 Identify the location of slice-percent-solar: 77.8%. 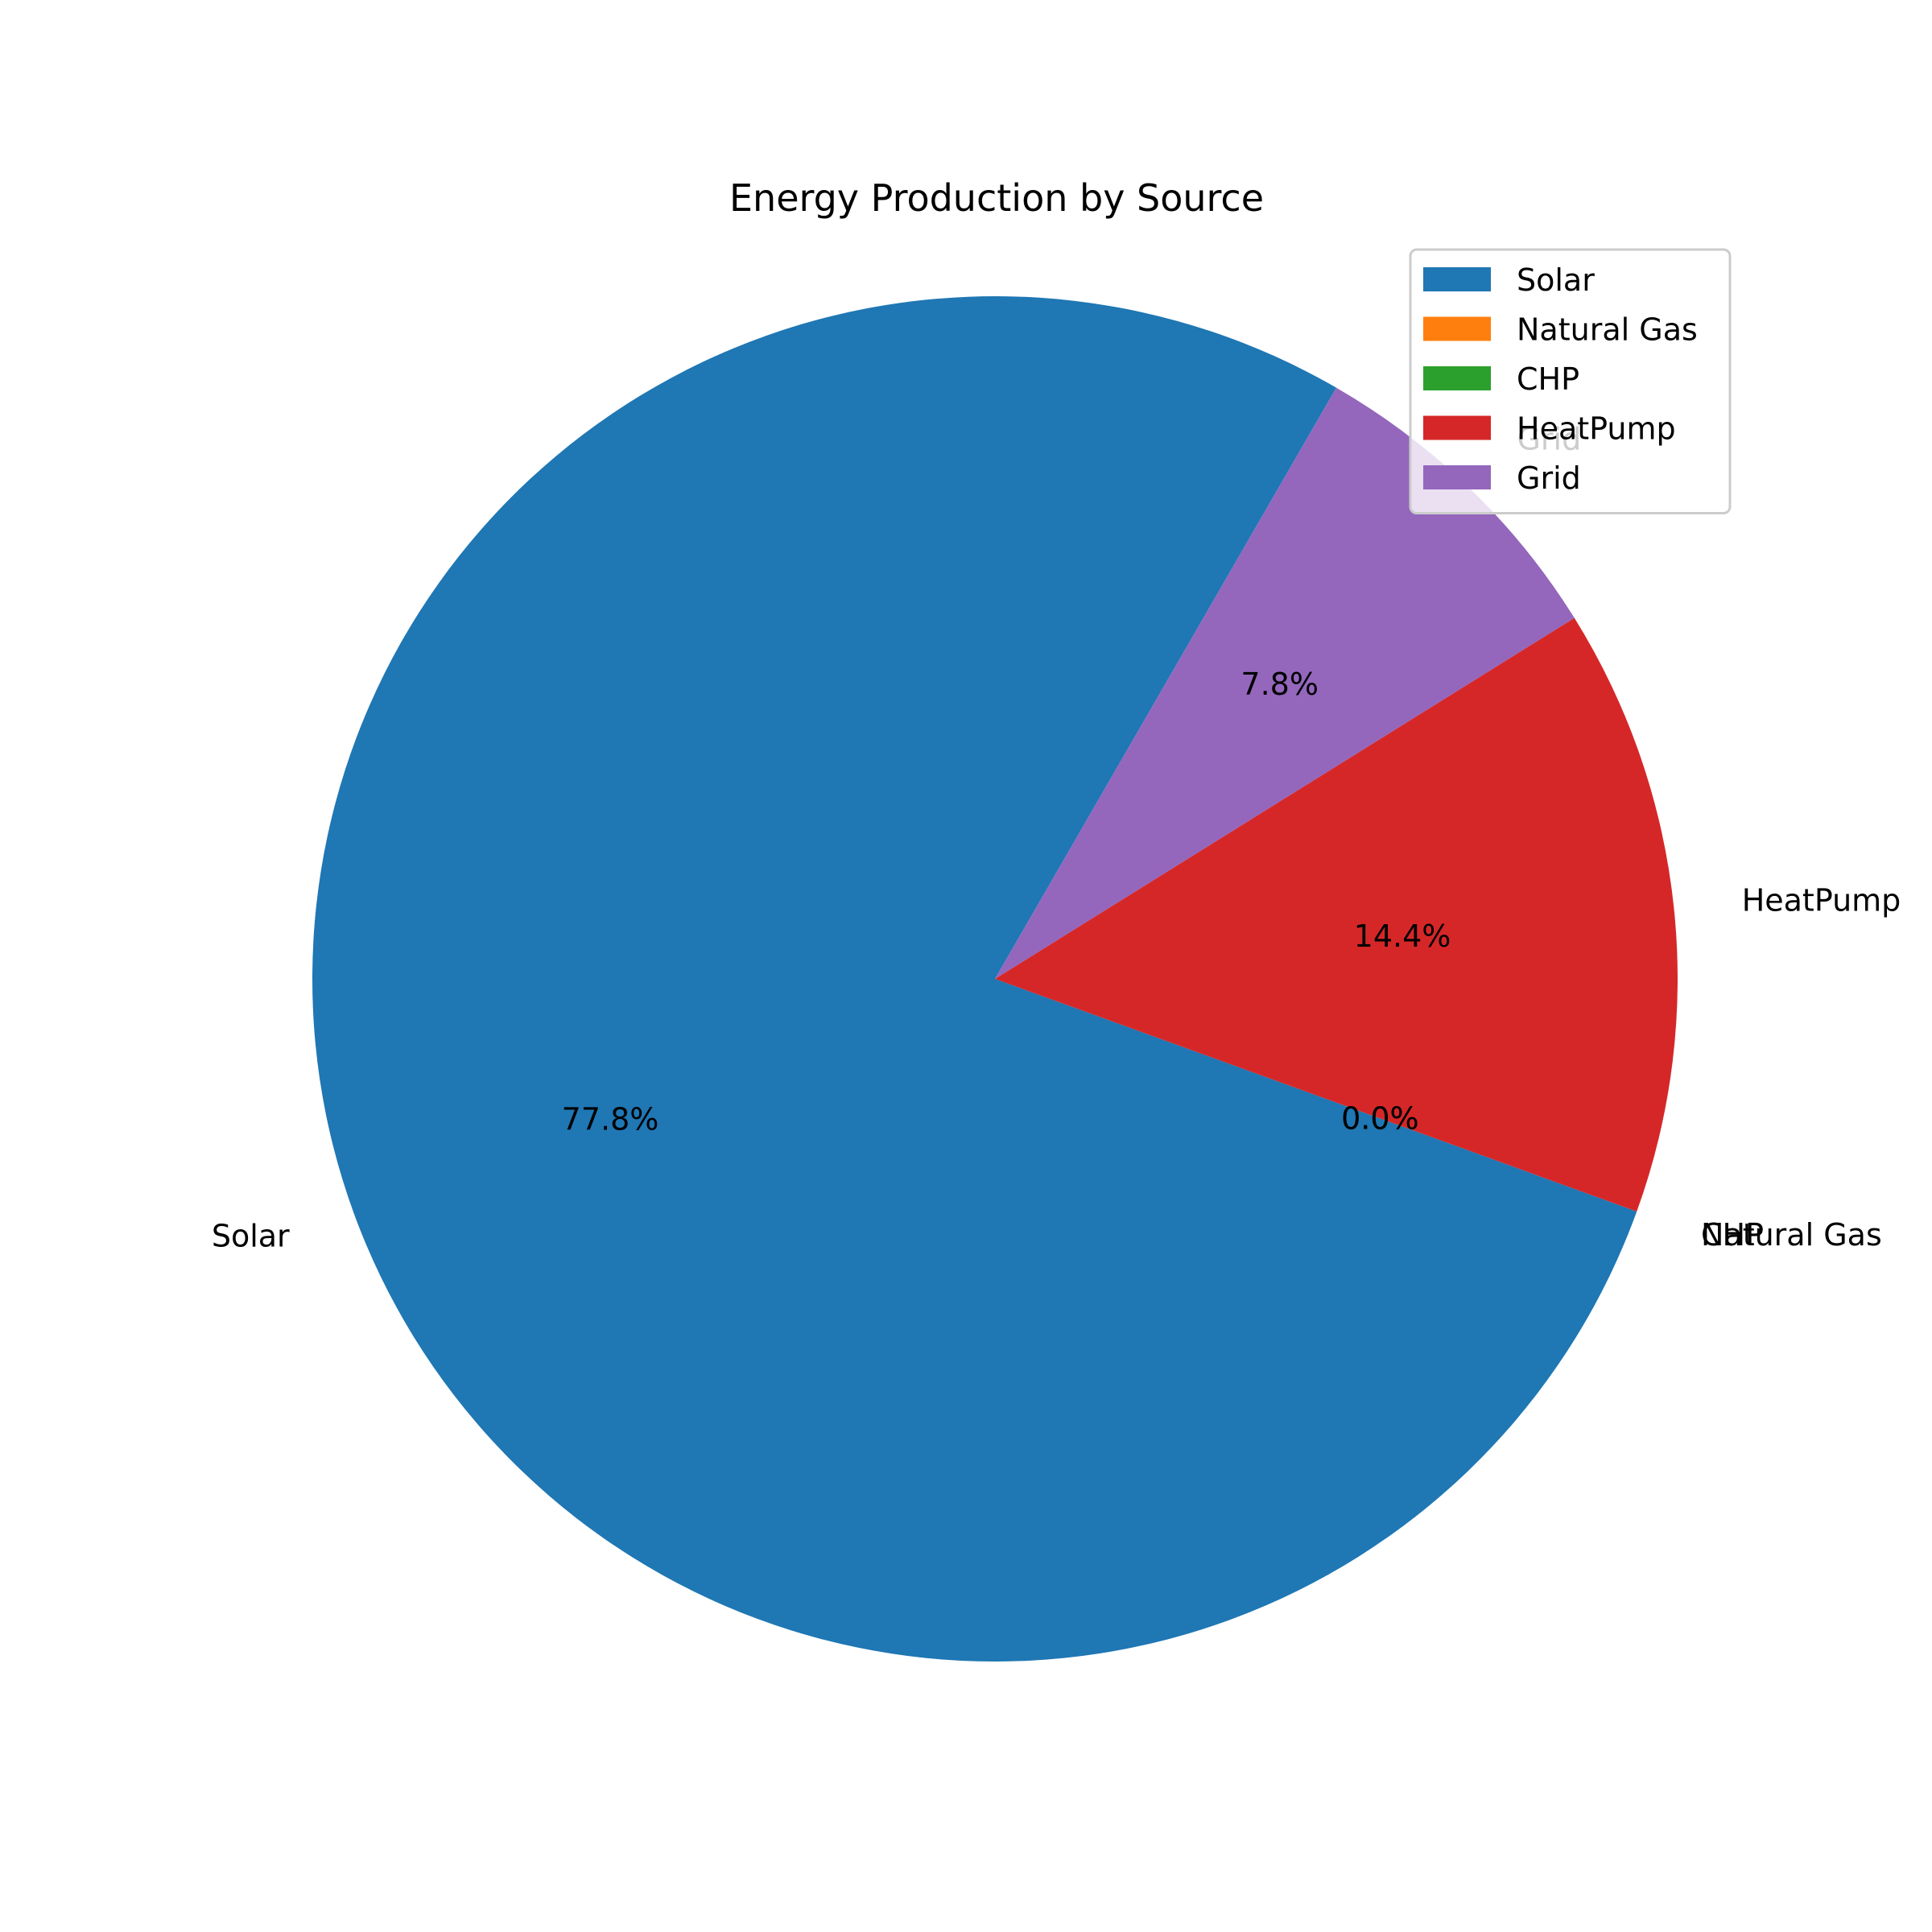
(610, 1119).